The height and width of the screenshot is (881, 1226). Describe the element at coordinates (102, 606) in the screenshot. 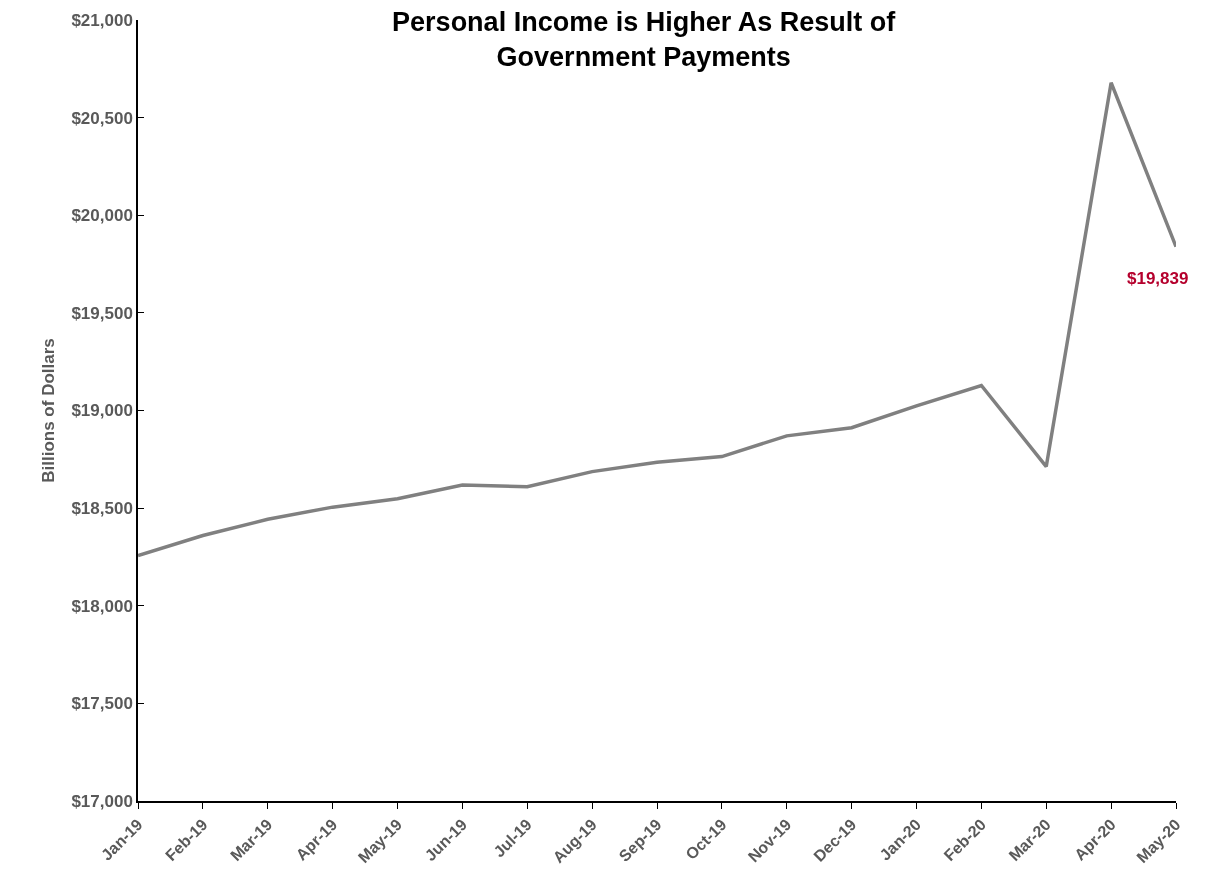

I see `y-tick-label: $18,000` at that location.